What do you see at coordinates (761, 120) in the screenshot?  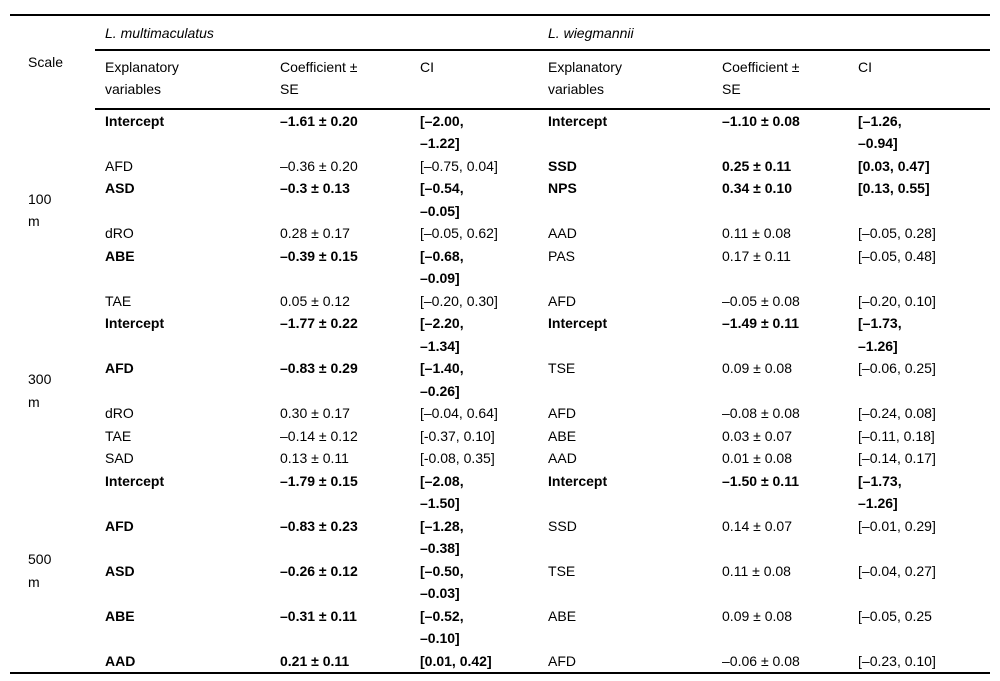 I see `coefficient-cell: –1.10 ± 0.08` at bounding box center [761, 120].